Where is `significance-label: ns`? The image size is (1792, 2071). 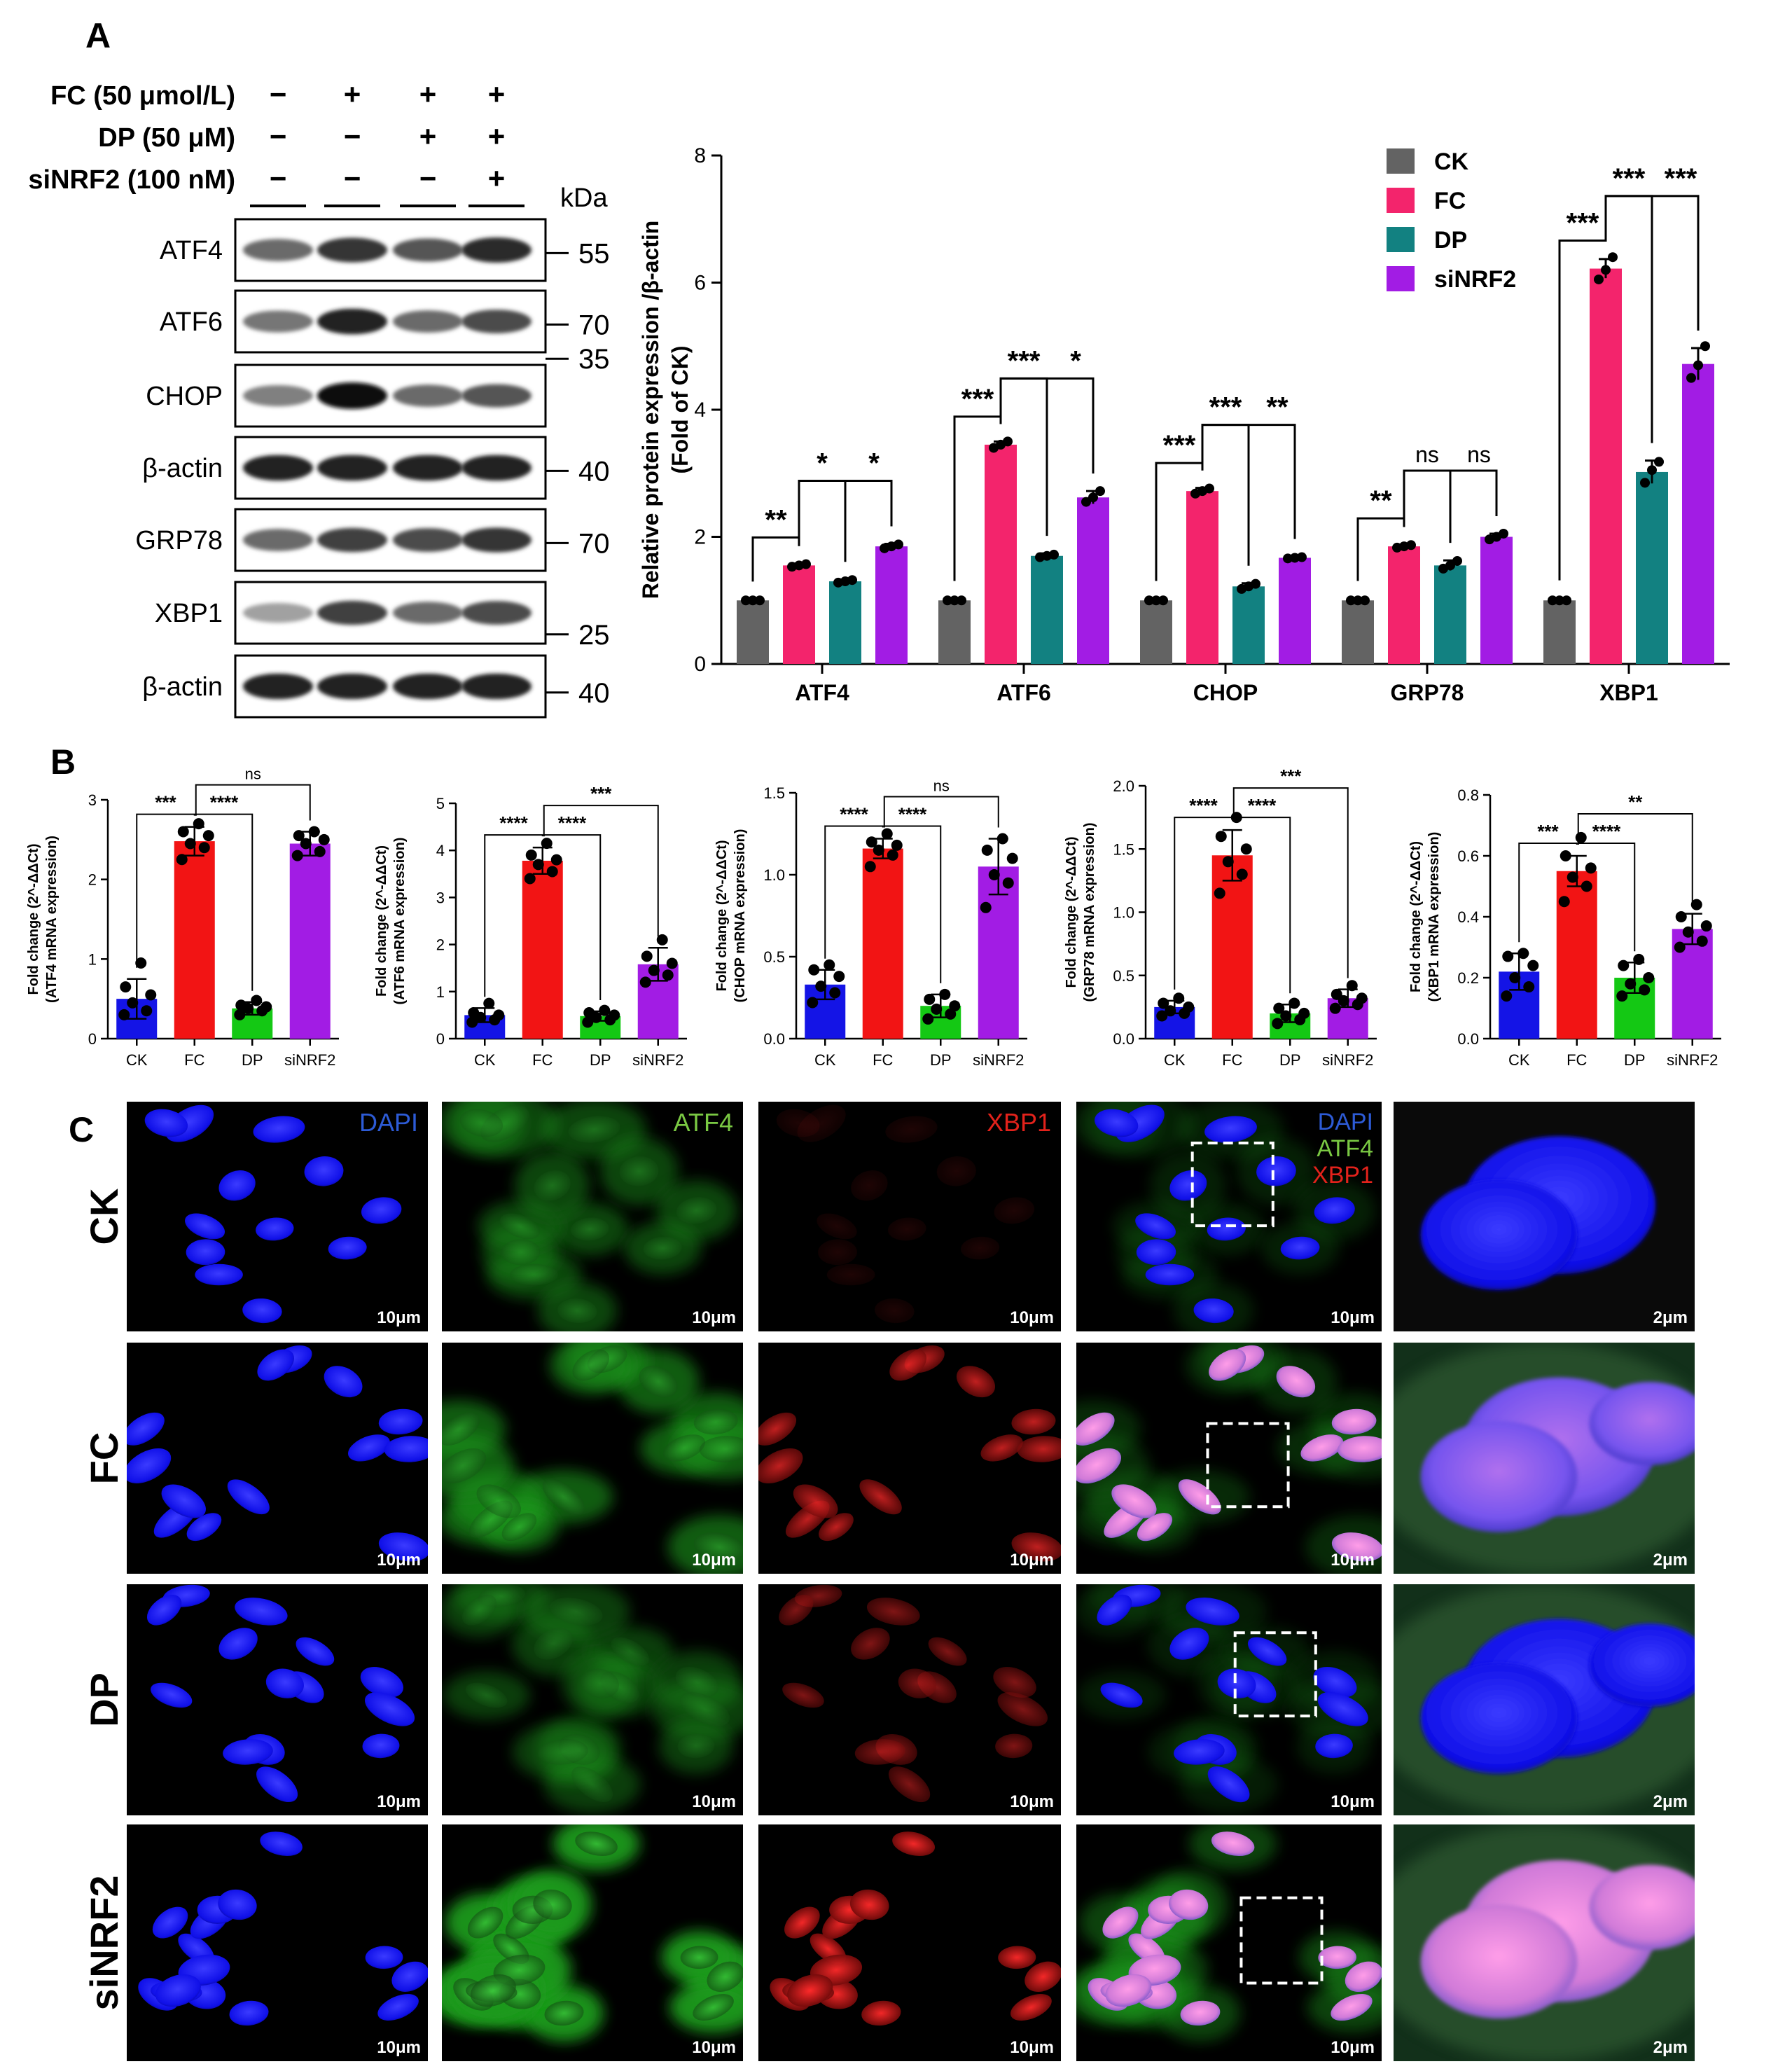
significance-label: ns is located at coordinates (1479, 454).